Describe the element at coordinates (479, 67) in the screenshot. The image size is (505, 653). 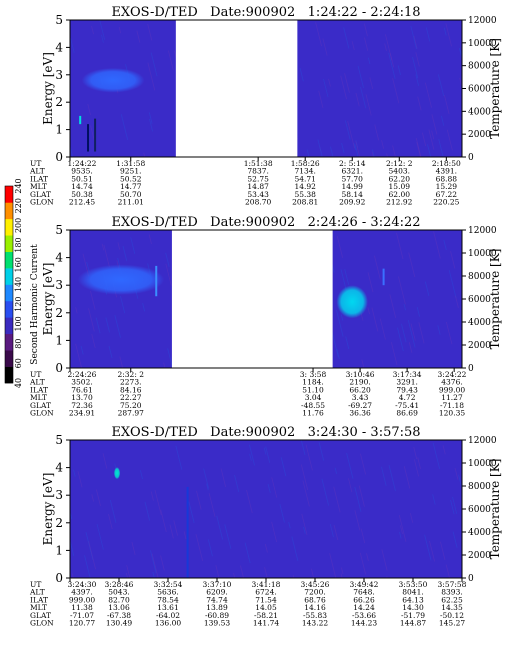
I see `y2-tick-label: 8000` at that location.